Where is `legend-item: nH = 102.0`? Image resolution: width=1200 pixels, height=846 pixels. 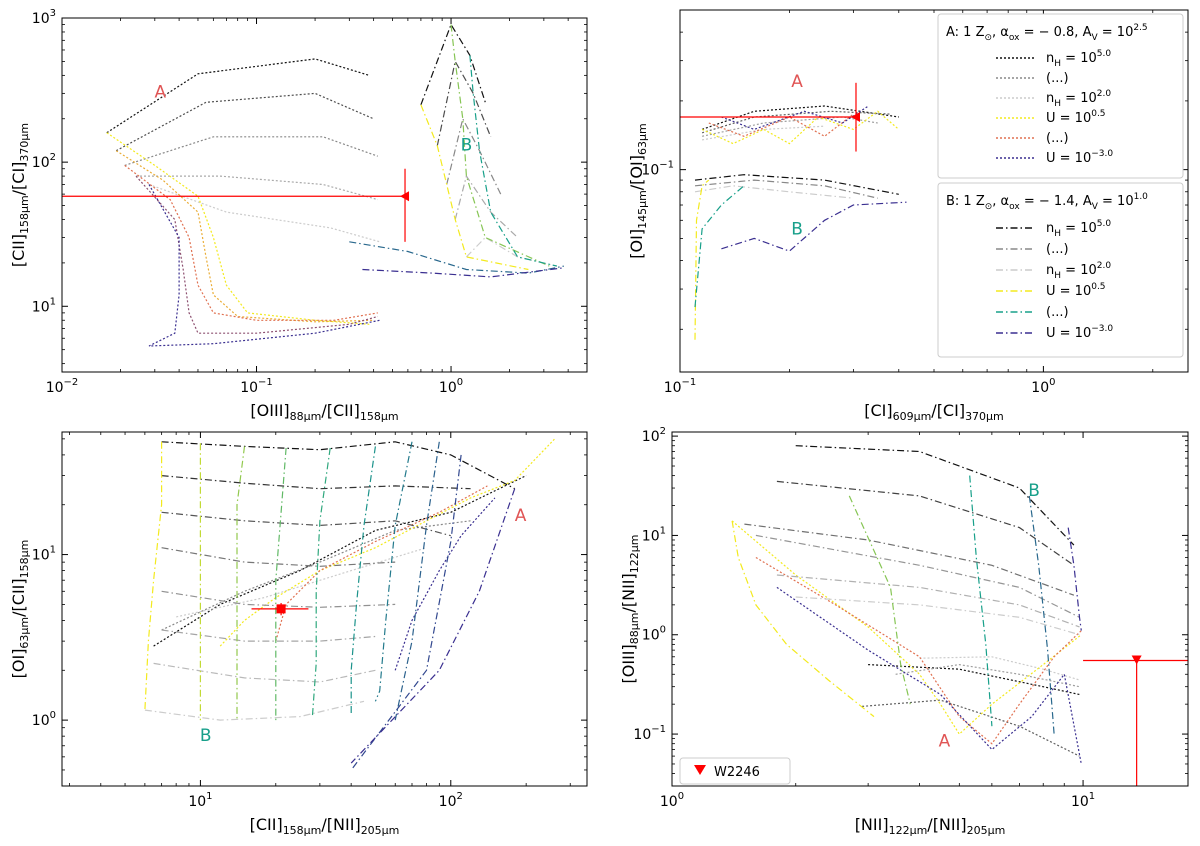 legend-item: nH = 102.0 is located at coordinates (1053, 99).